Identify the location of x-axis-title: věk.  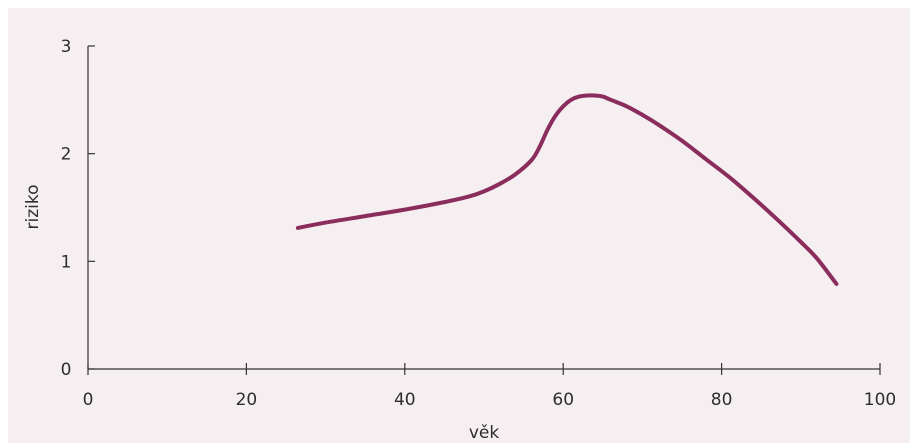
(484, 433).